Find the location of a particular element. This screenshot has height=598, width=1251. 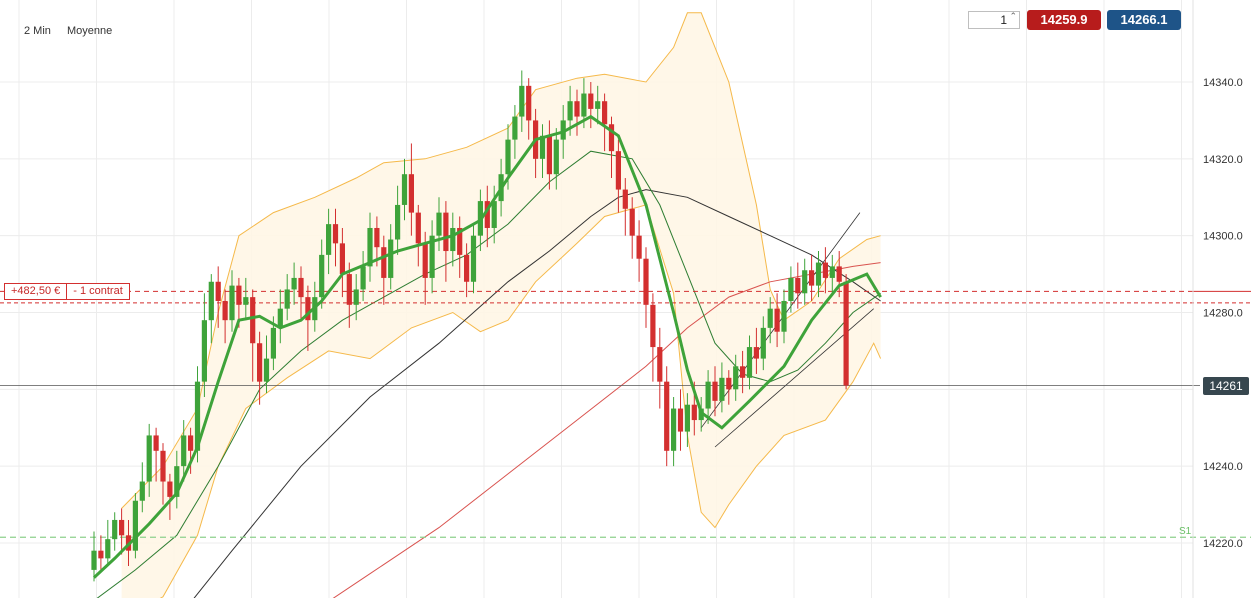

indicator-label: Moyenne is located at coordinates (90, 31).